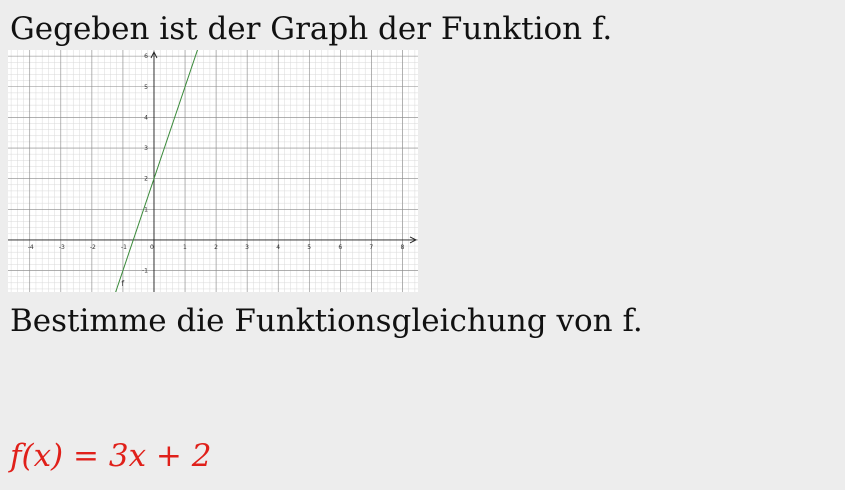 The height and width of the screenshot is (490, 845). Describe the element at coordinates (146, 148) in the screenshot. I see `y-tick-label: 3` at that location.